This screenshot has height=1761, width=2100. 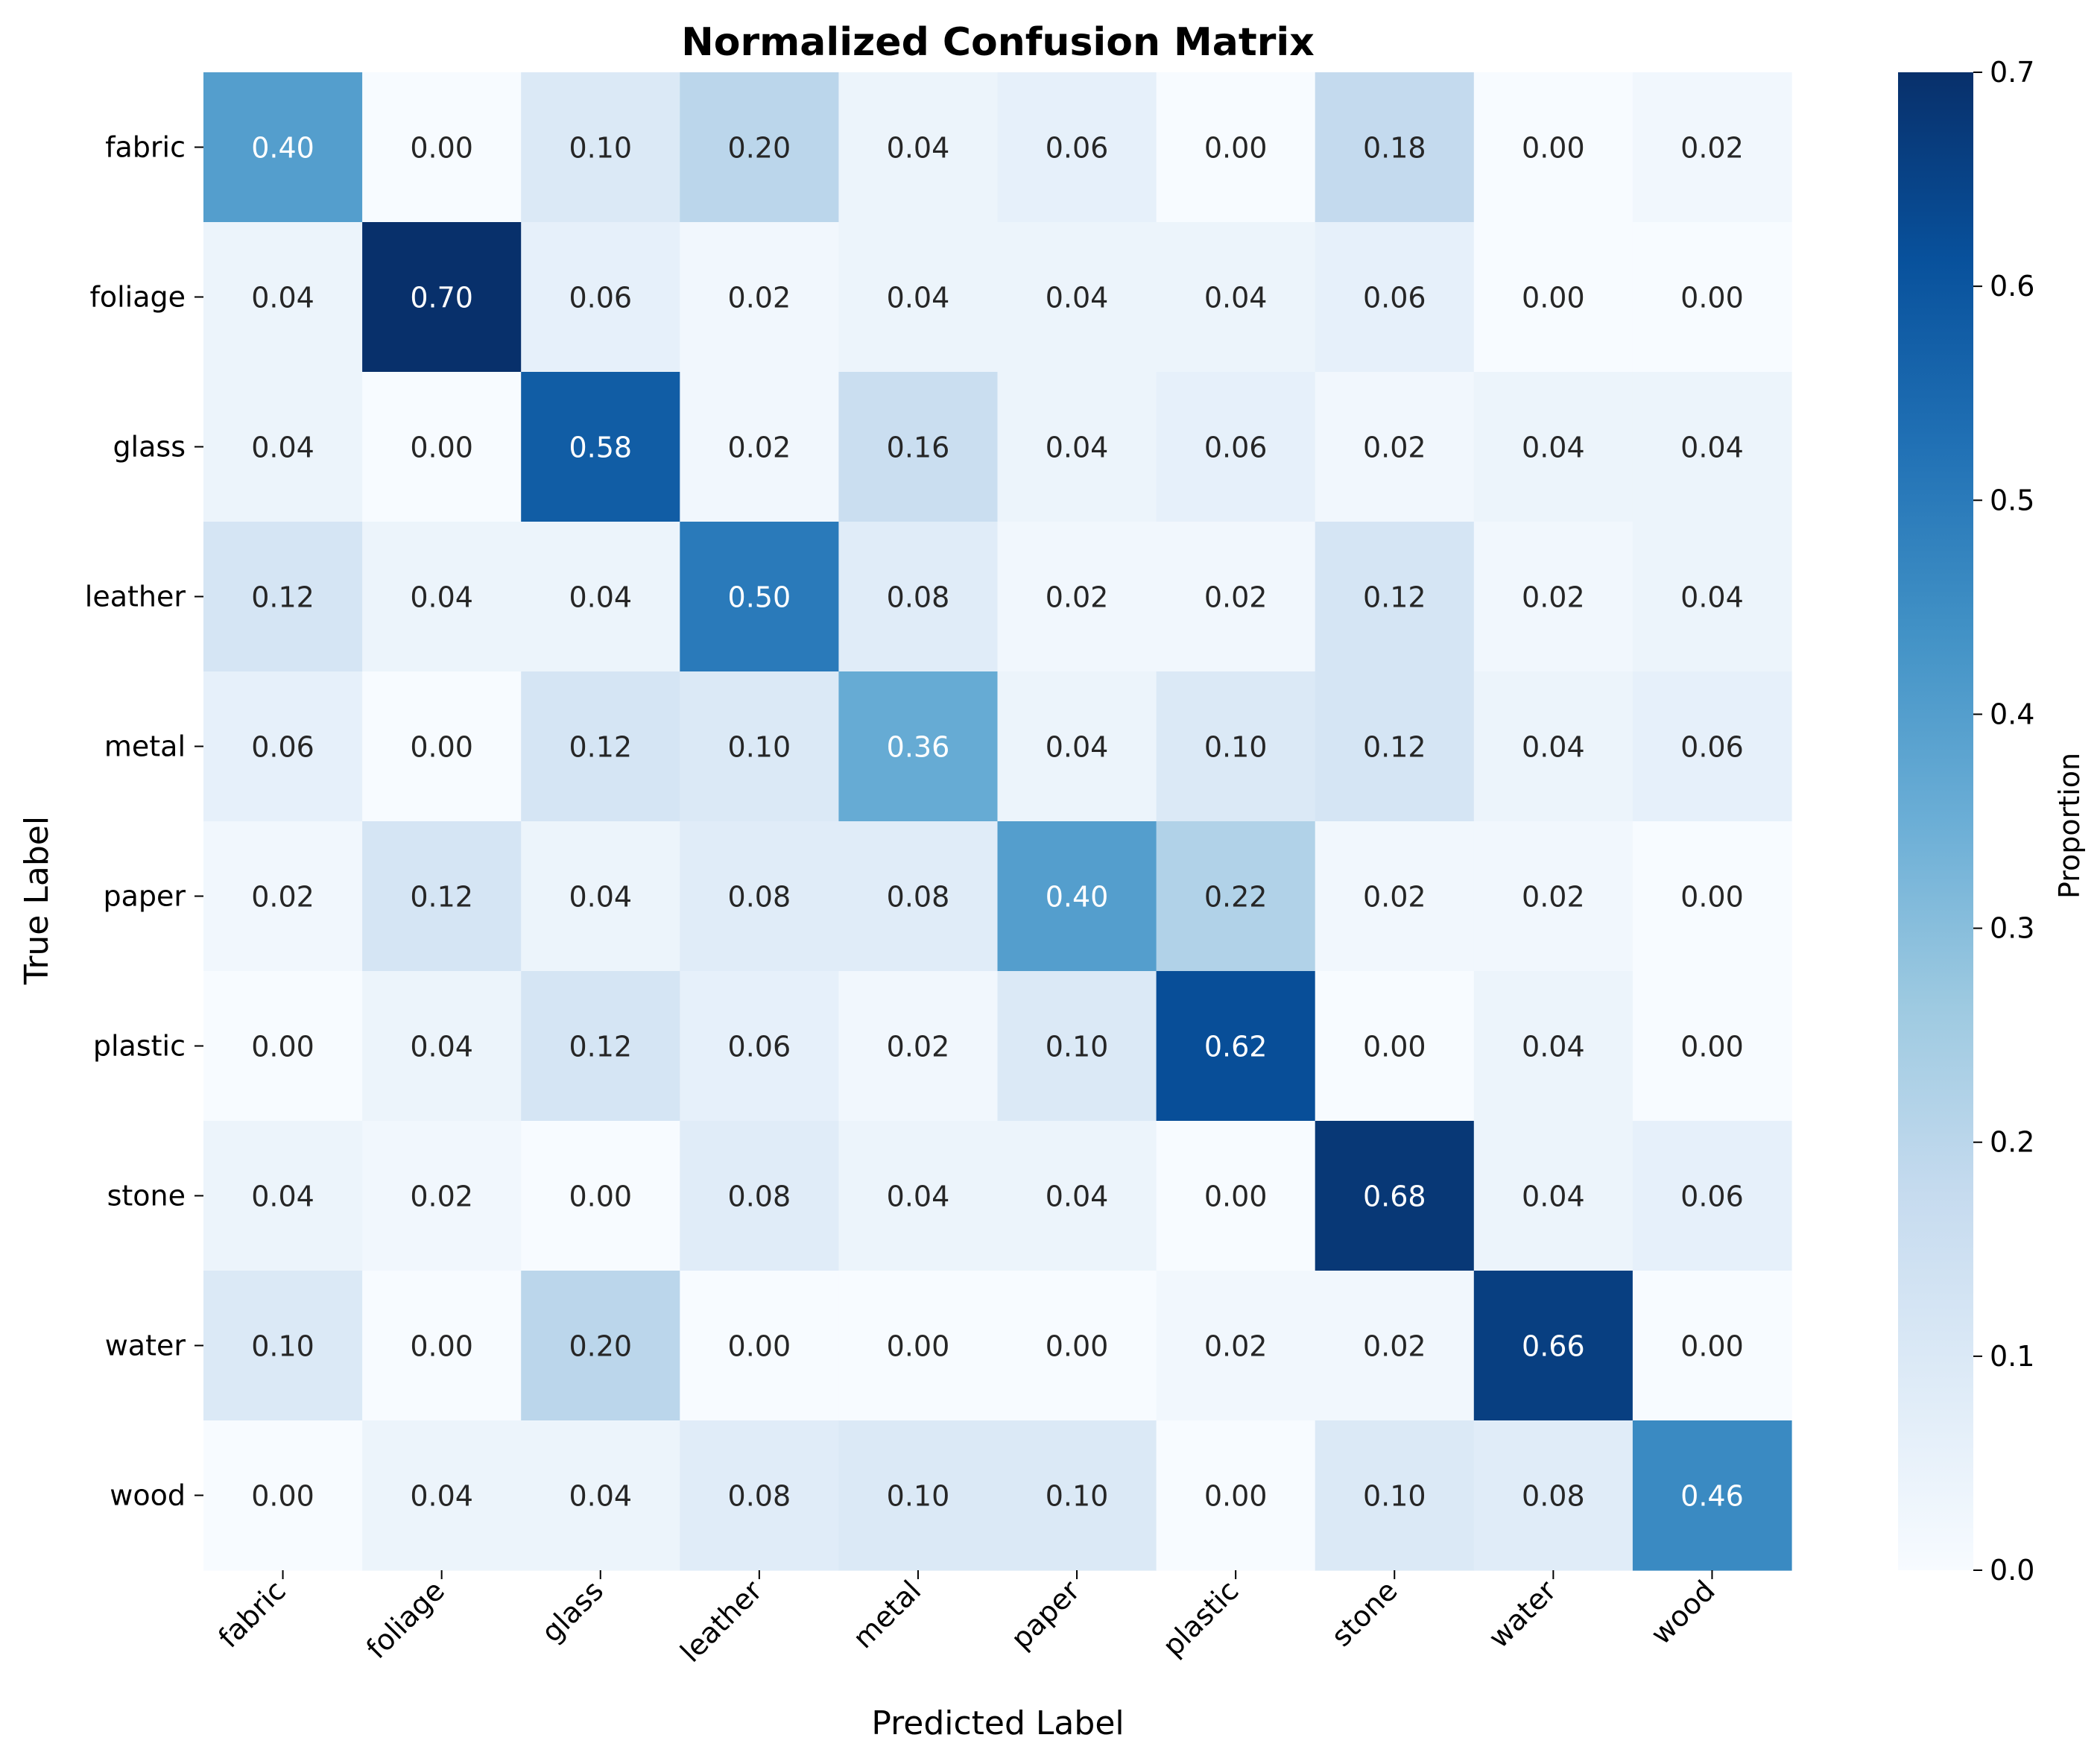 I want to click on x-tick-label: plastic, so click(x=1201, y=1618).